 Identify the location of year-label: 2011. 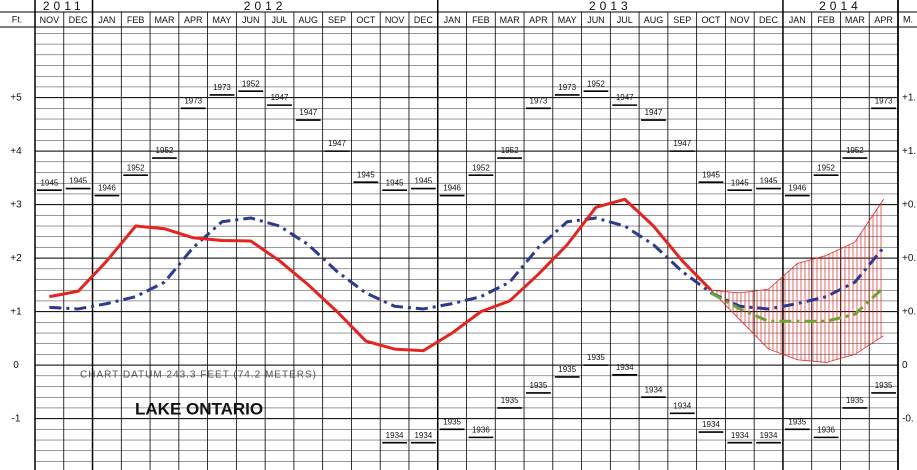
(64, 6).